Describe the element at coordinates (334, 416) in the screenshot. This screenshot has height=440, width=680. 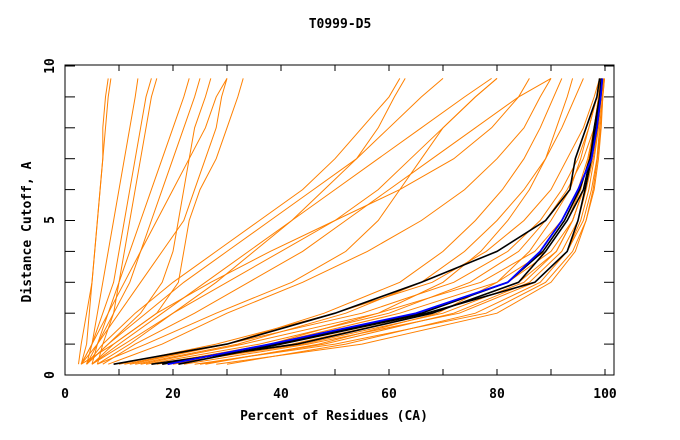
I see `x-axis-label: Percent of Residues (CA)` at that location.